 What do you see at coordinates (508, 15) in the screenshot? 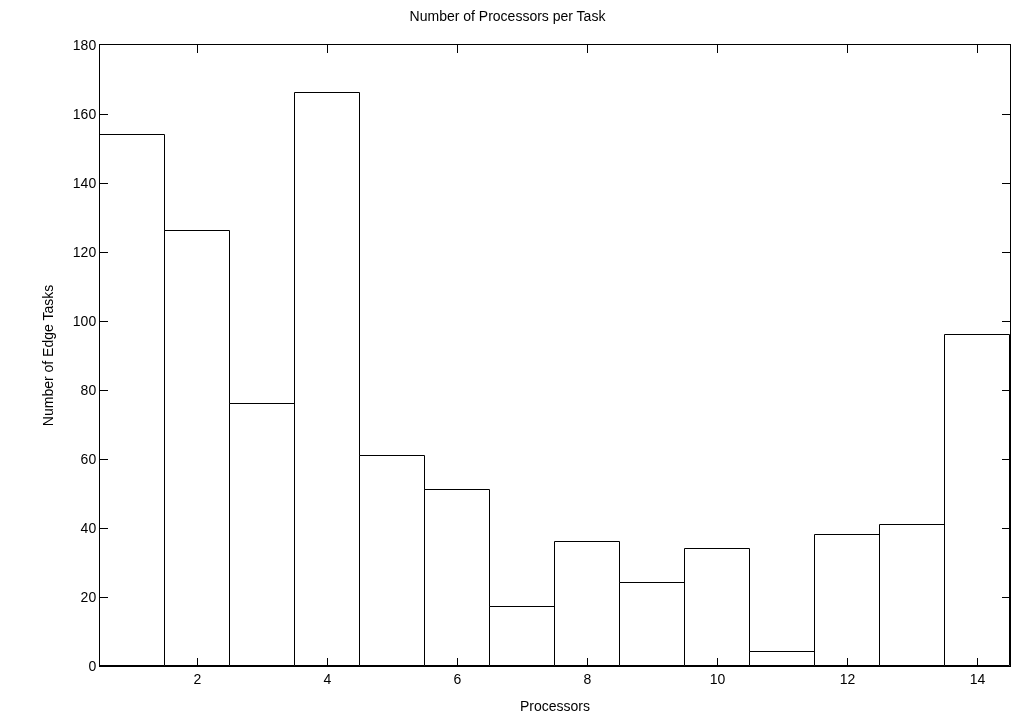
I see `chart-title: Number of Processors per Task` at bounding box center [508, 15].